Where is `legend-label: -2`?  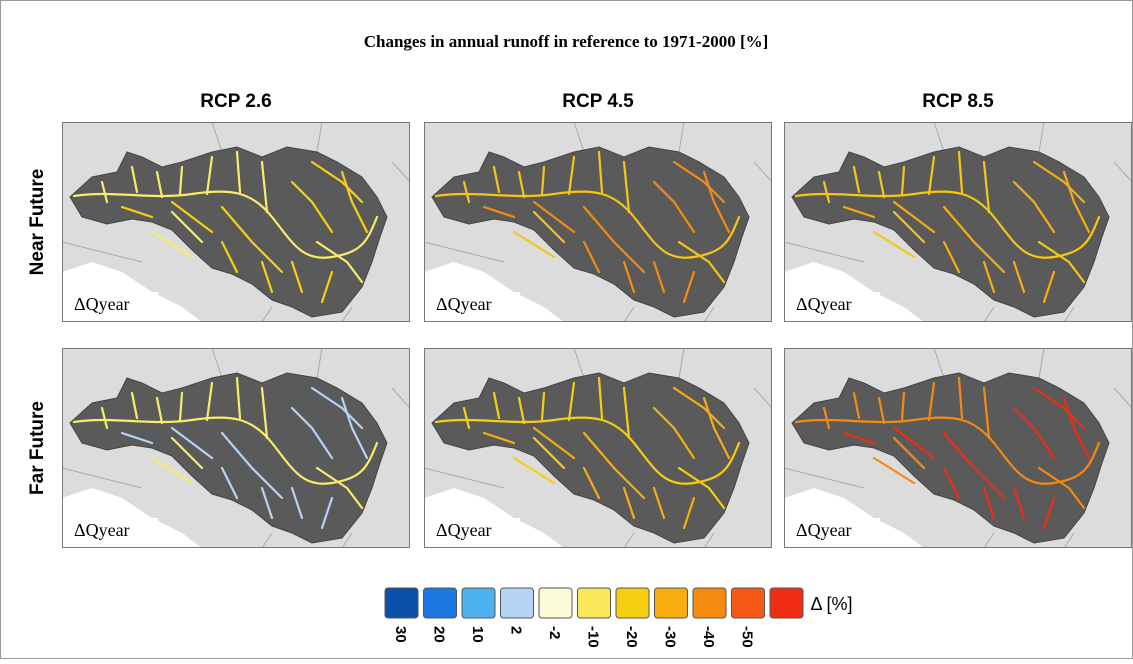
legend-label: -2 is located at coordinates (554, 632).